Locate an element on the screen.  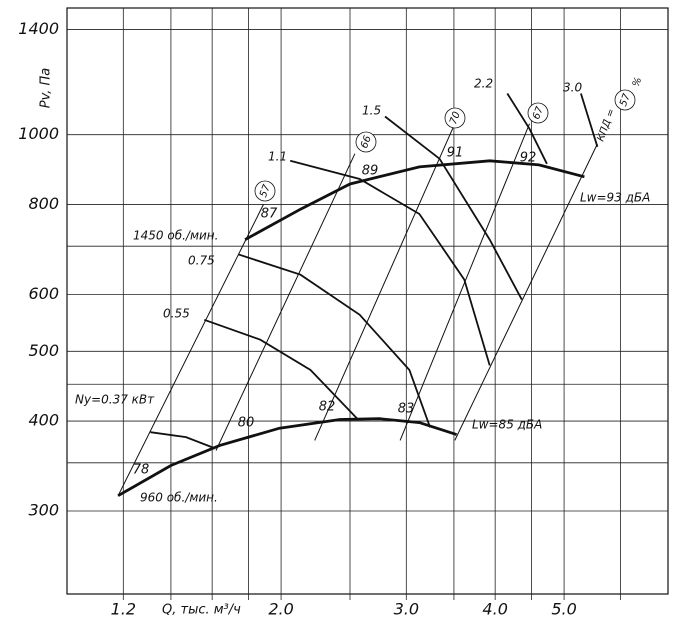
efficiency-label: 70 is located at coordinates (455, 118).